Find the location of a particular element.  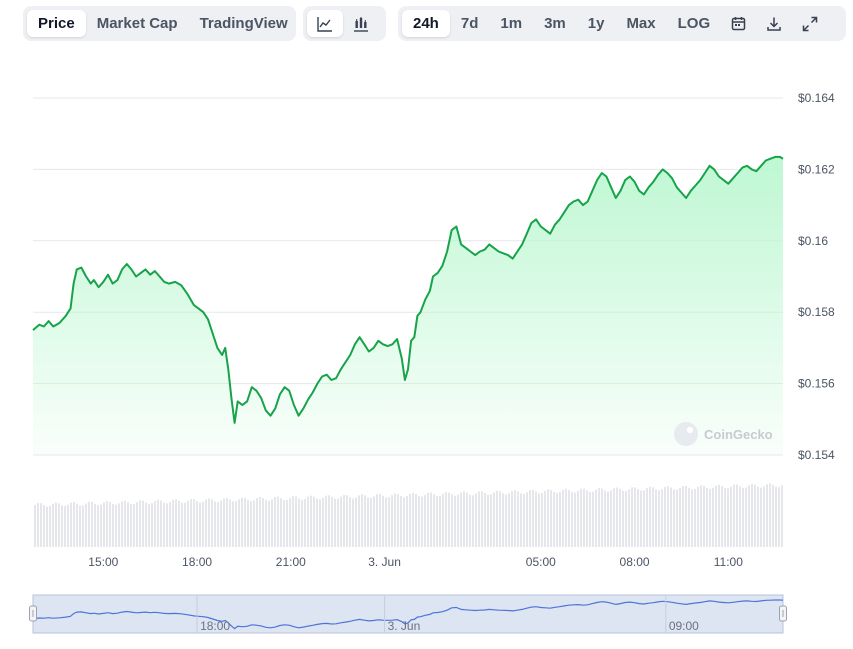

x-tick-label: 3. Jun is located at coordinates (384, 562).